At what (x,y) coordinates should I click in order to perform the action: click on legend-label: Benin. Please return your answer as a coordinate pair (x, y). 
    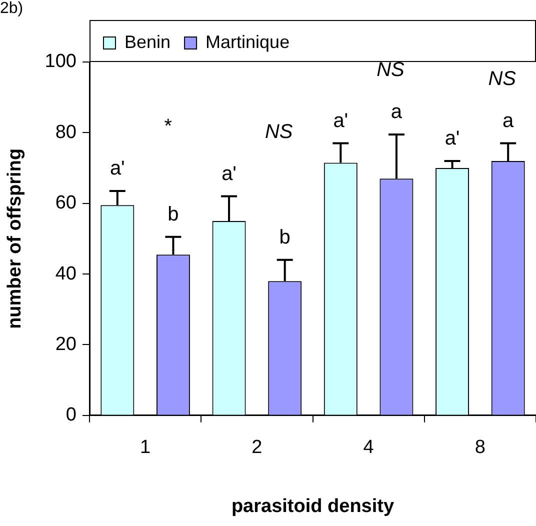
    Looking at the image, I should click on (147, 42).